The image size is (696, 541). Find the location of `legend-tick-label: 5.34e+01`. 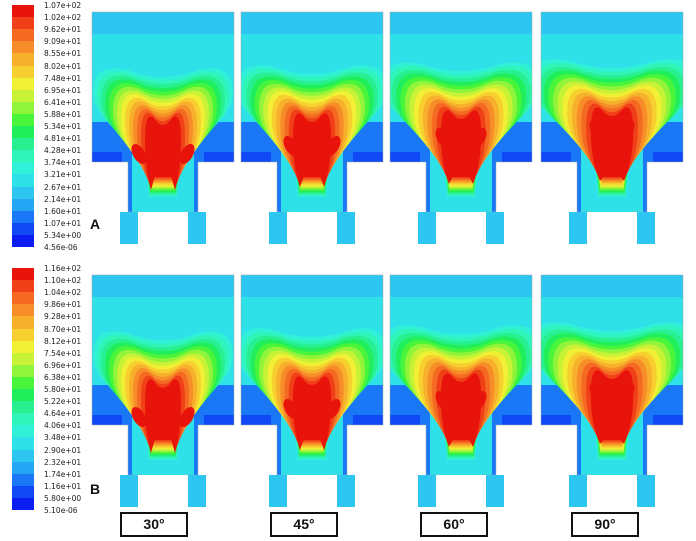

legend-tick-label: 5.34e+01 is located at coordinates (63, 126).